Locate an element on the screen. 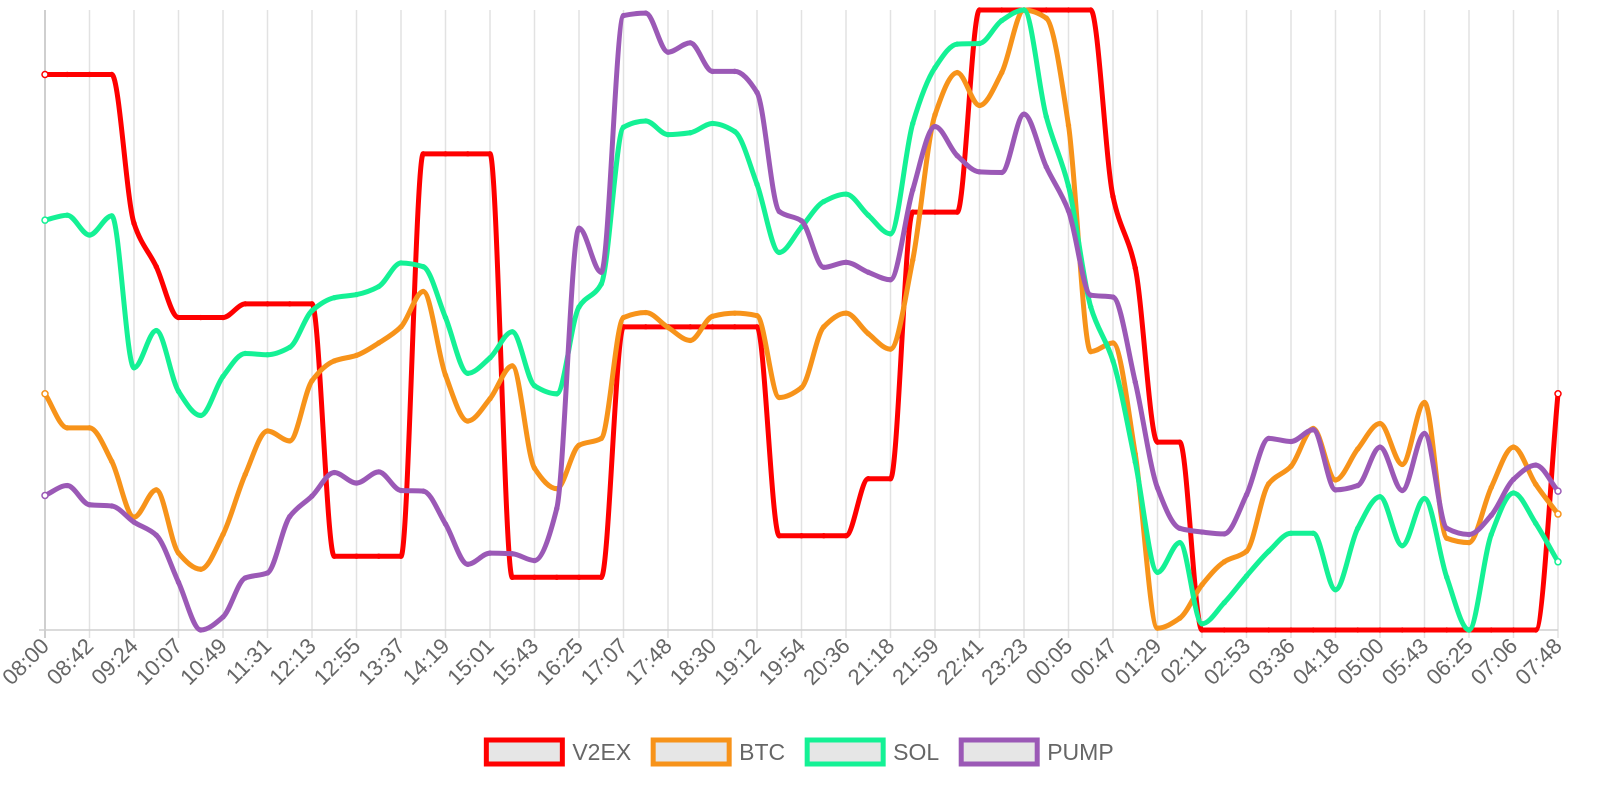 This screenshot has height=800, width=1600. legend-item-sol: SOL is located at coordinates (871, 752).